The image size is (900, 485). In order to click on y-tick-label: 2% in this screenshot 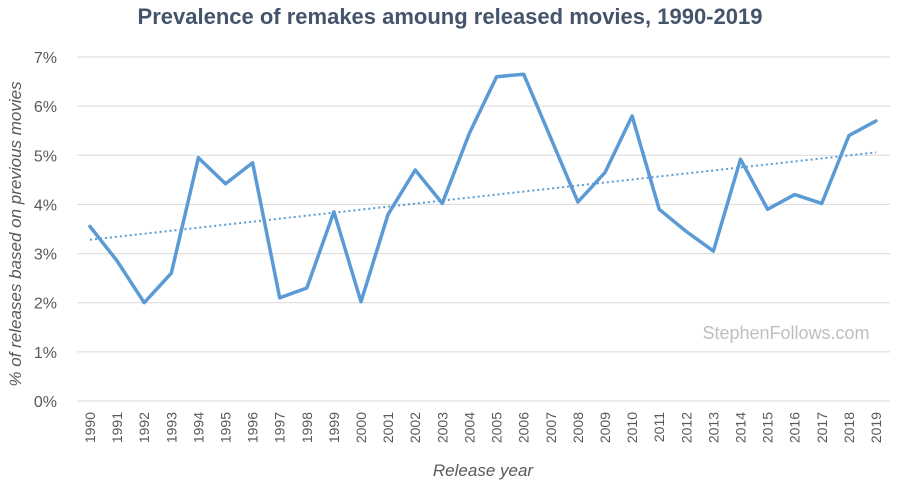, I will do `click(45, 304)`.